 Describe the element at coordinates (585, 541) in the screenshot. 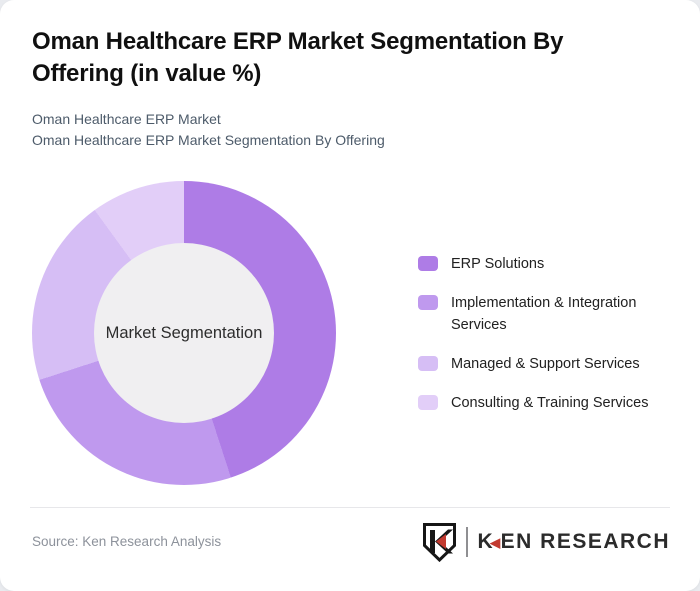

I see `brand-rest: EN RESEARCH` at that location.